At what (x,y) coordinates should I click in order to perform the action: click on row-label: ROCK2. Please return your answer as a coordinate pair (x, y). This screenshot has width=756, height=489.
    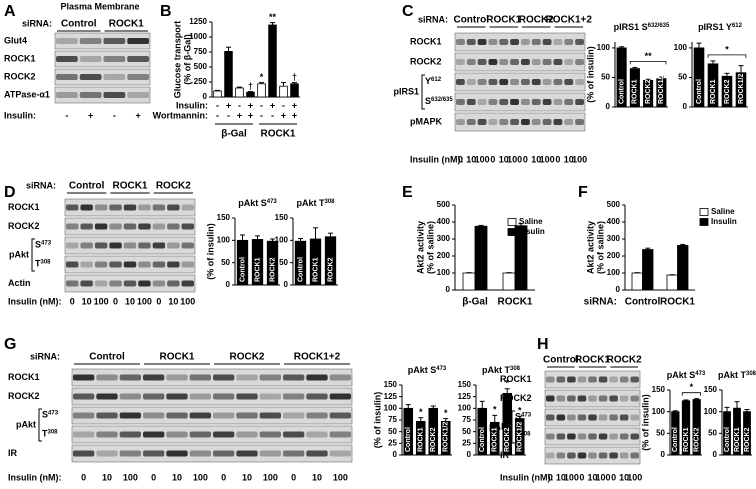
    Looking at the image, I should click on (426, 61).